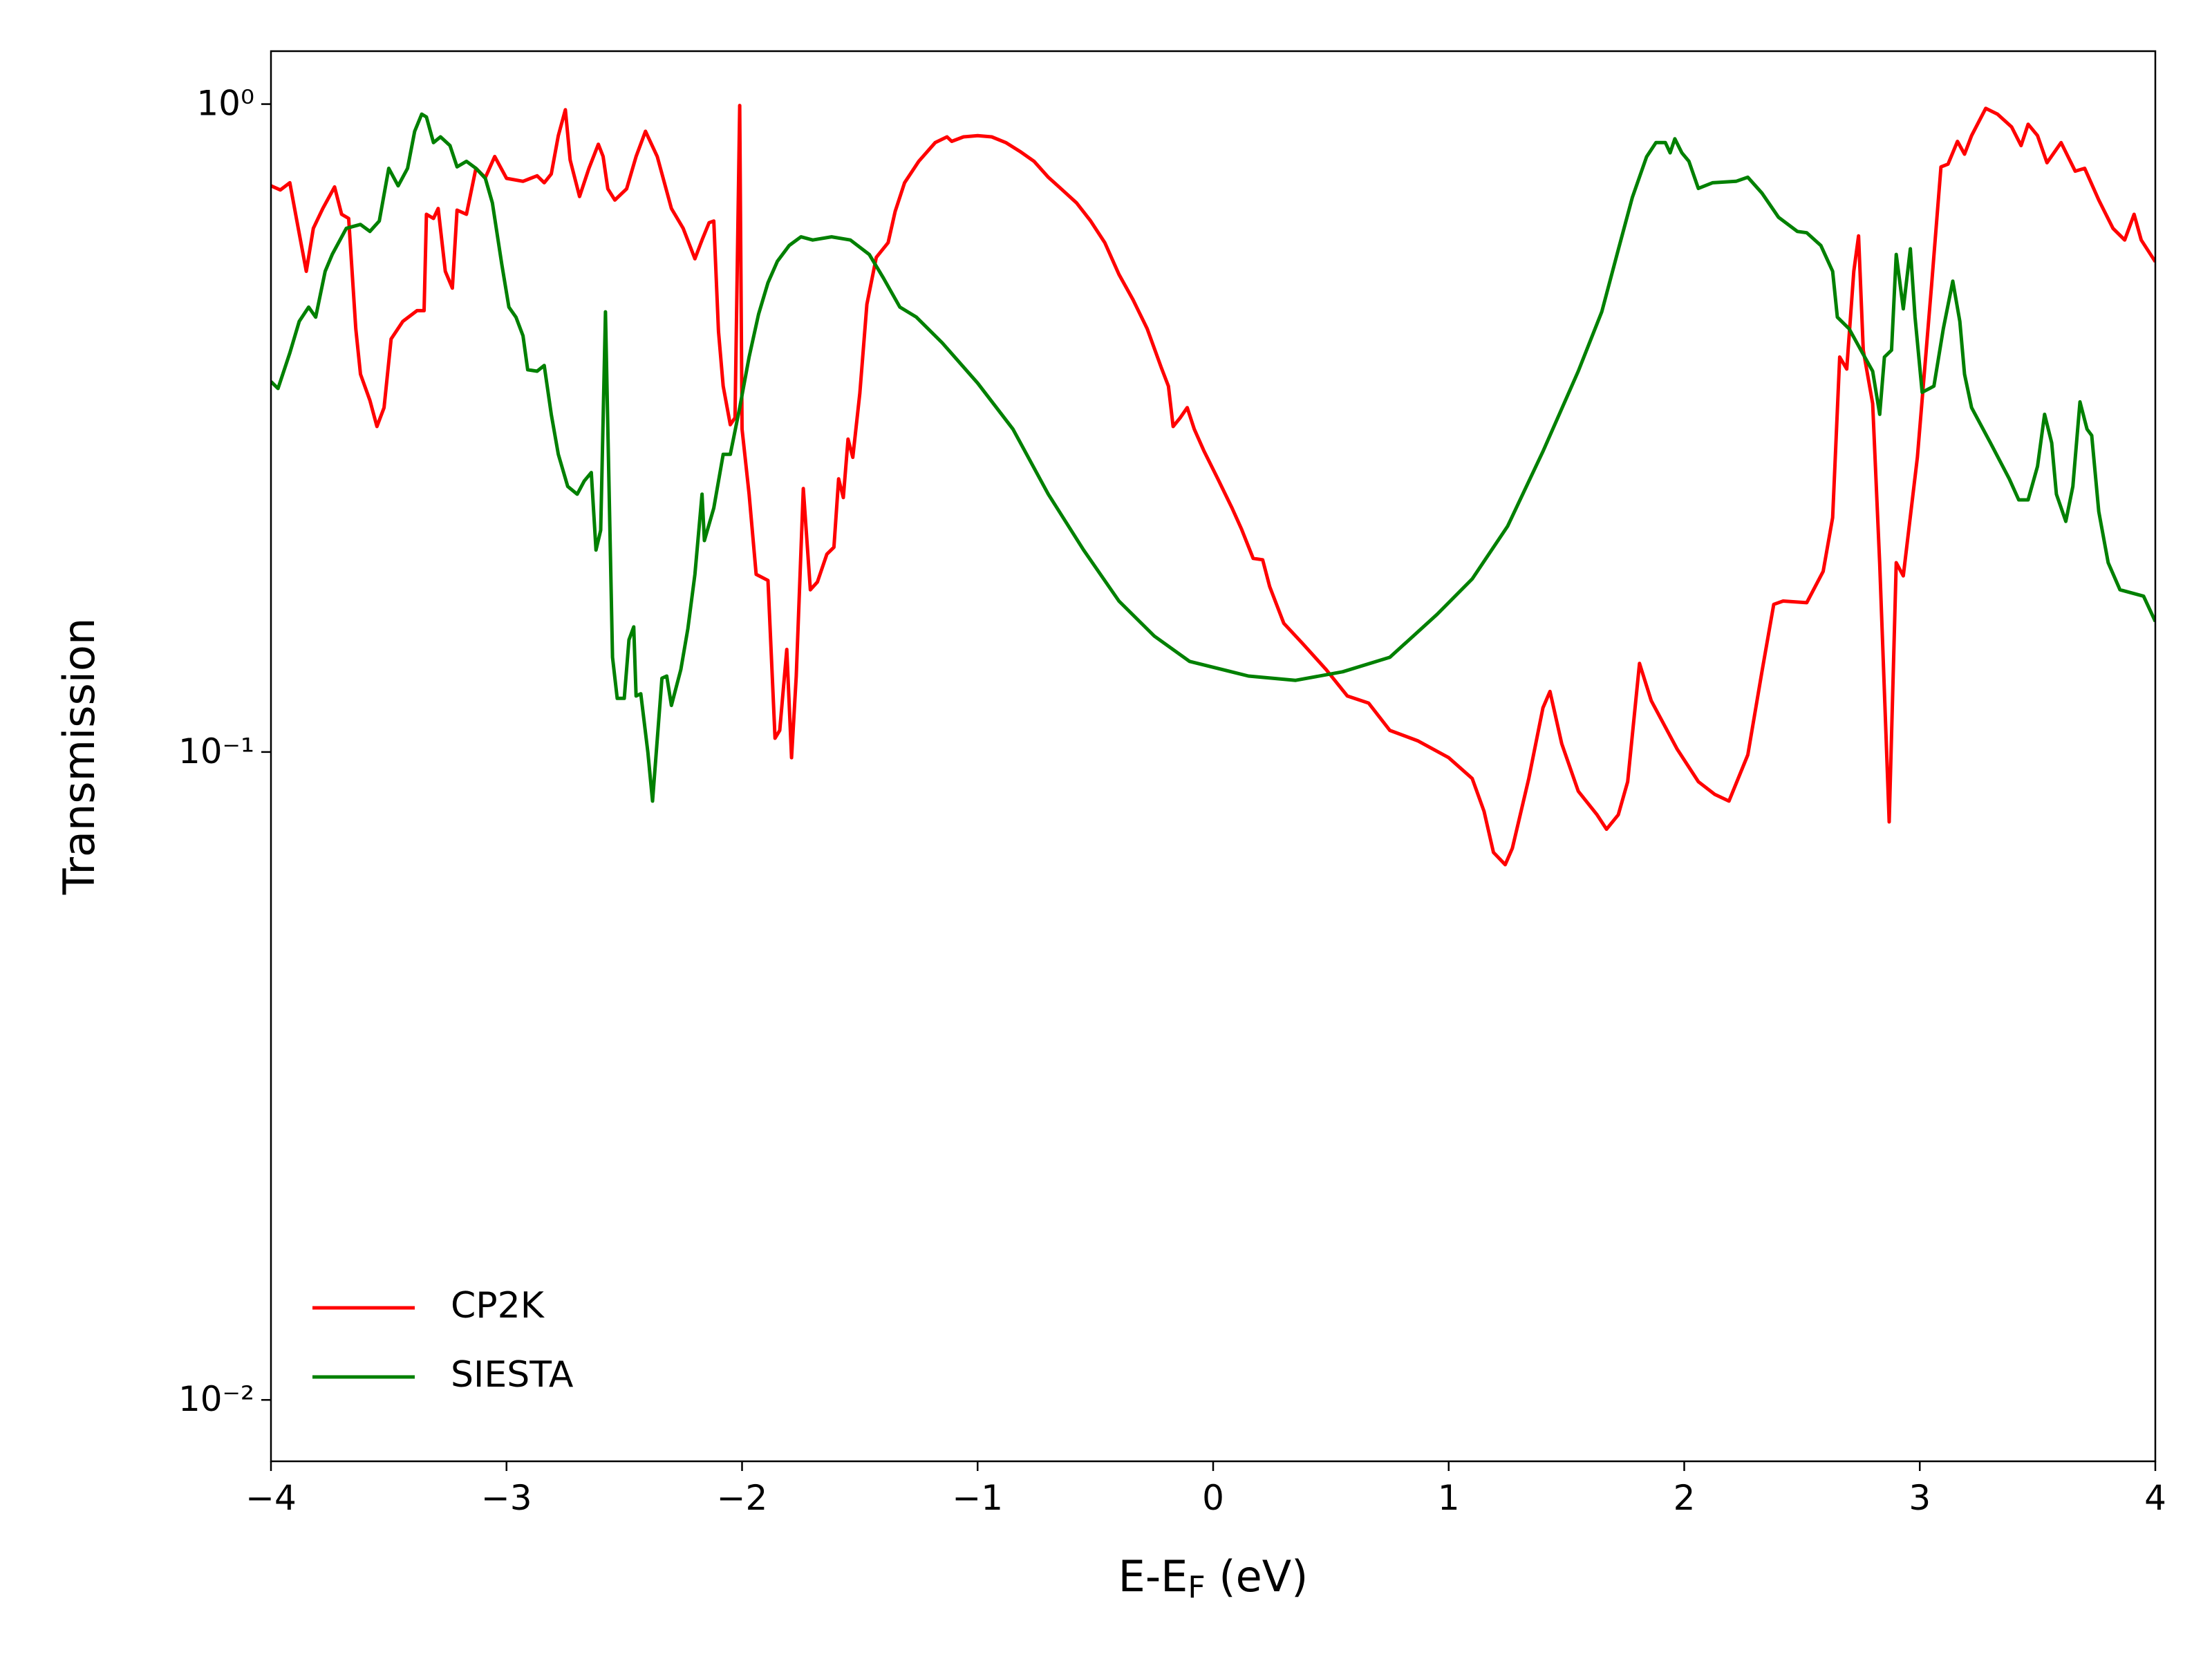 This screenshot has height=1659, width=2212. What do you see at coordinates (2155, 1498) in the screenshot?
I see `x-tick-label: 4` at bounding box center [2155, 1498].